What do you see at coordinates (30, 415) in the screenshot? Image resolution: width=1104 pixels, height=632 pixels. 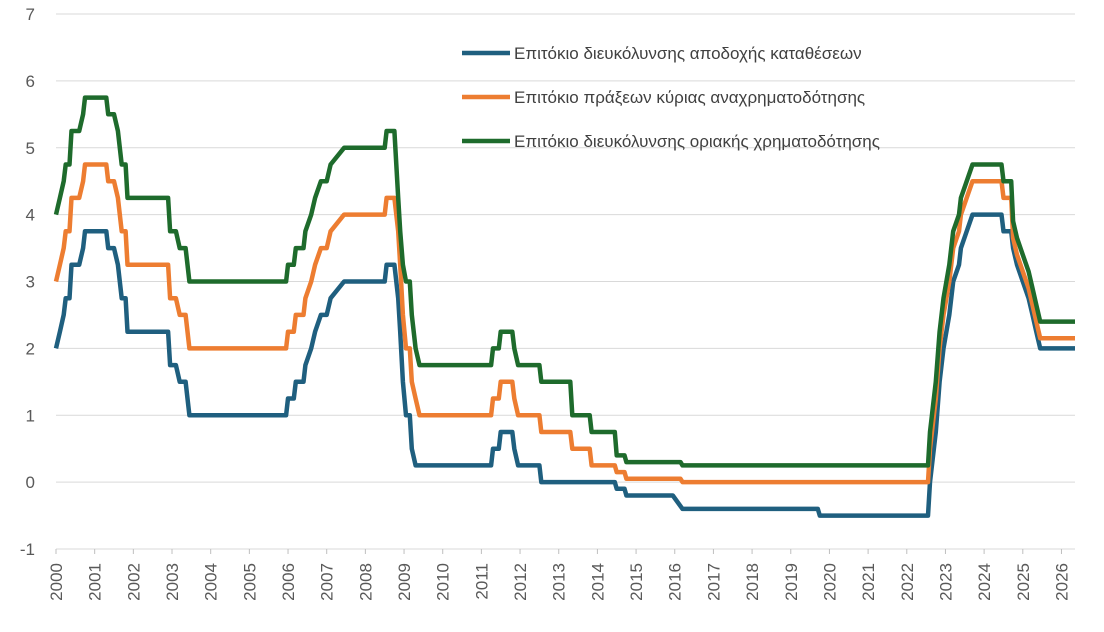 I see `y-tick-label: 1` at bounding box center [30, 415].